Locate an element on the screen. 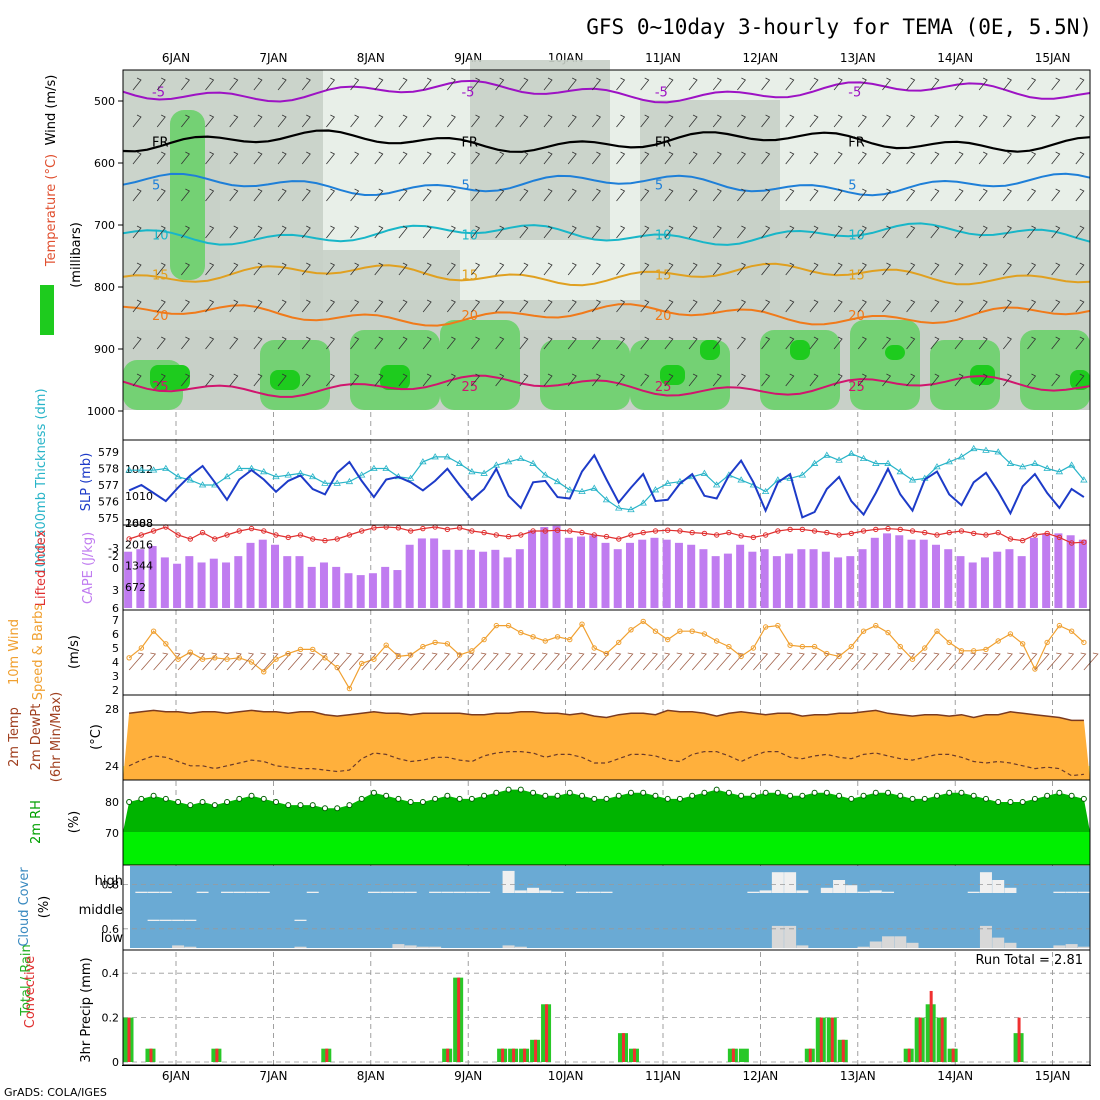 The width and height of the screenshot is (1100, 1100). ylabel-speed-barbs: Speed & Barbs is located at coordinates (38, 652).